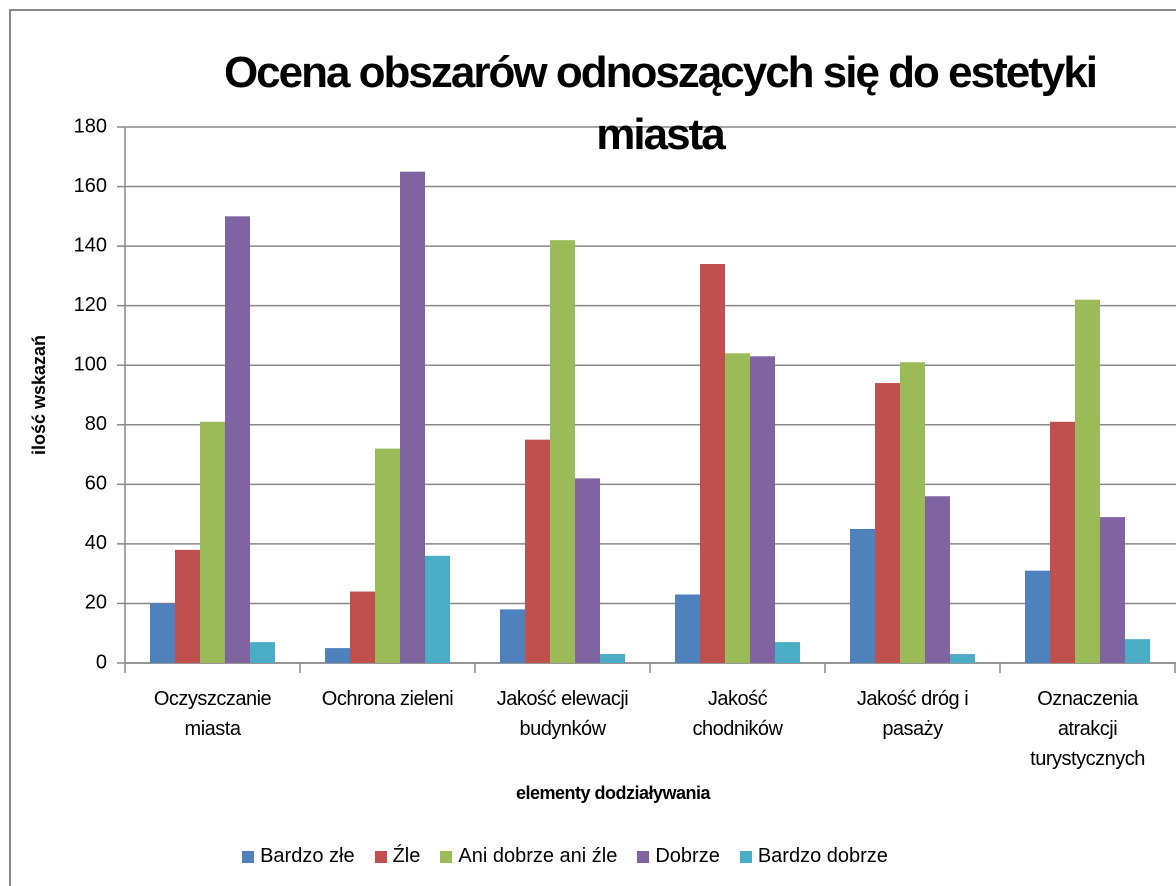 This screenshot has height=886, width=1176. Describe the element at coordinates (90, 245) in the screenshot. I see `y-tick-label: 140` at that location.